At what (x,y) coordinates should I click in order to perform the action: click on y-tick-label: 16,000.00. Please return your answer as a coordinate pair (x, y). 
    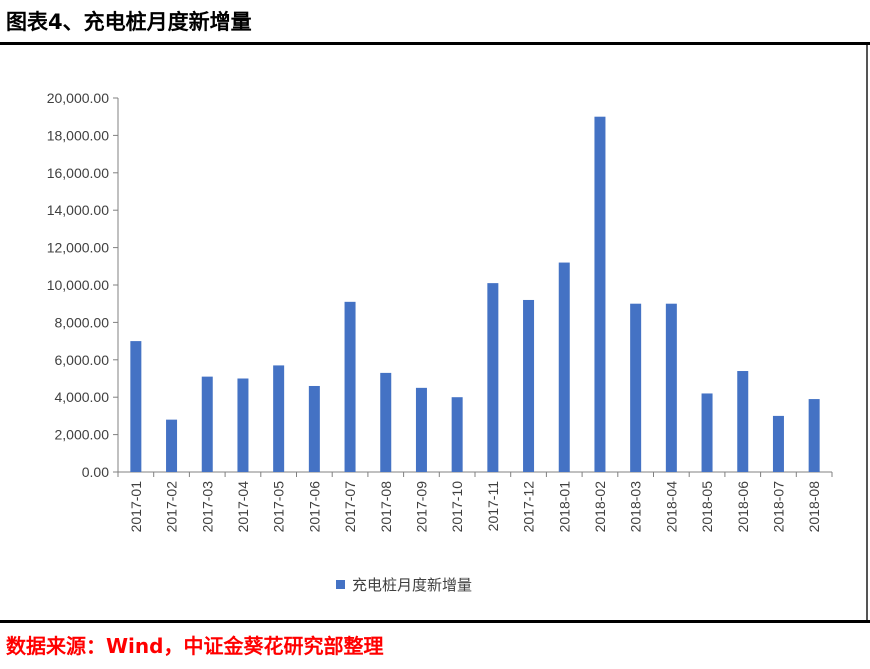
    Looking at the image, I should click on (78, 173).